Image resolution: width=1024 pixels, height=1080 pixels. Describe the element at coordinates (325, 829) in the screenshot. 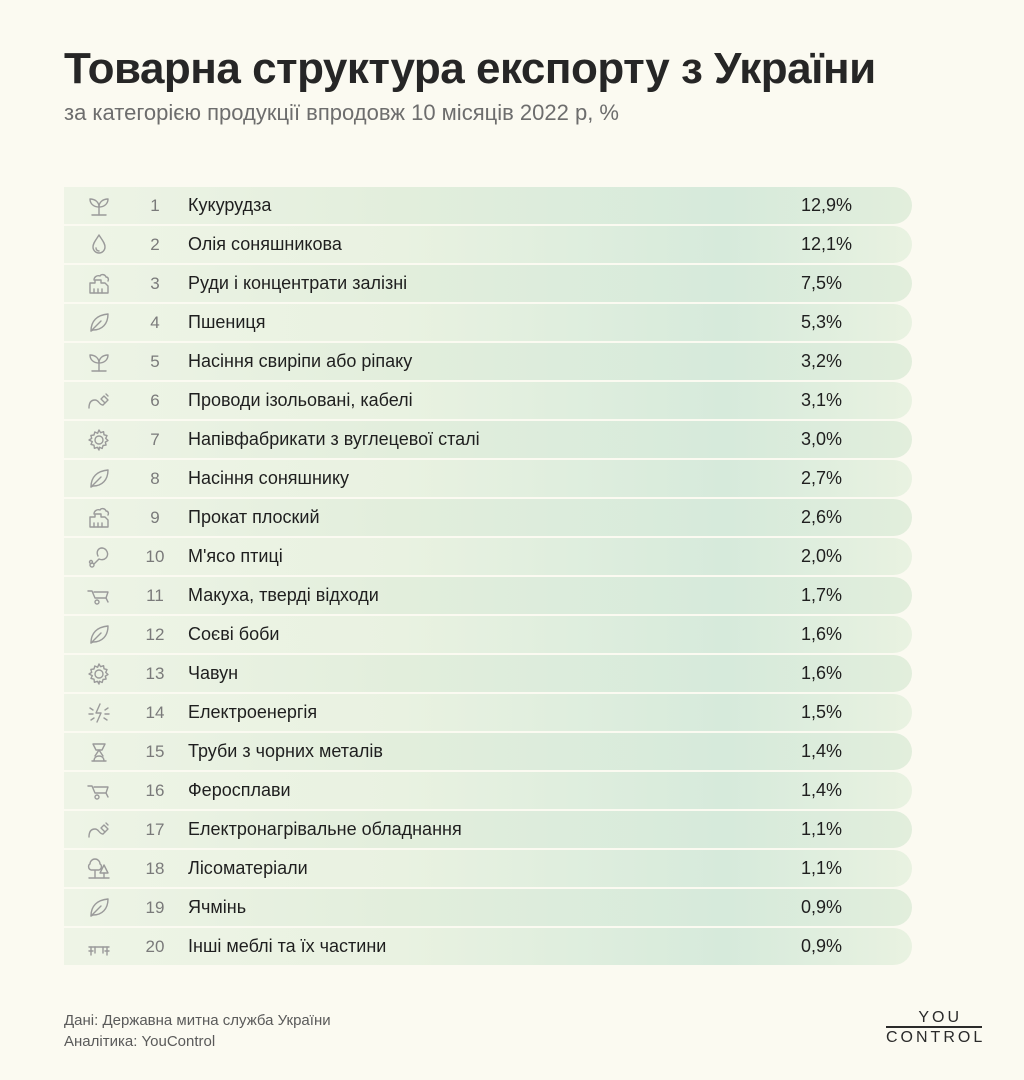

I see `category-label: Електронагрівальне обладнання` at that location.